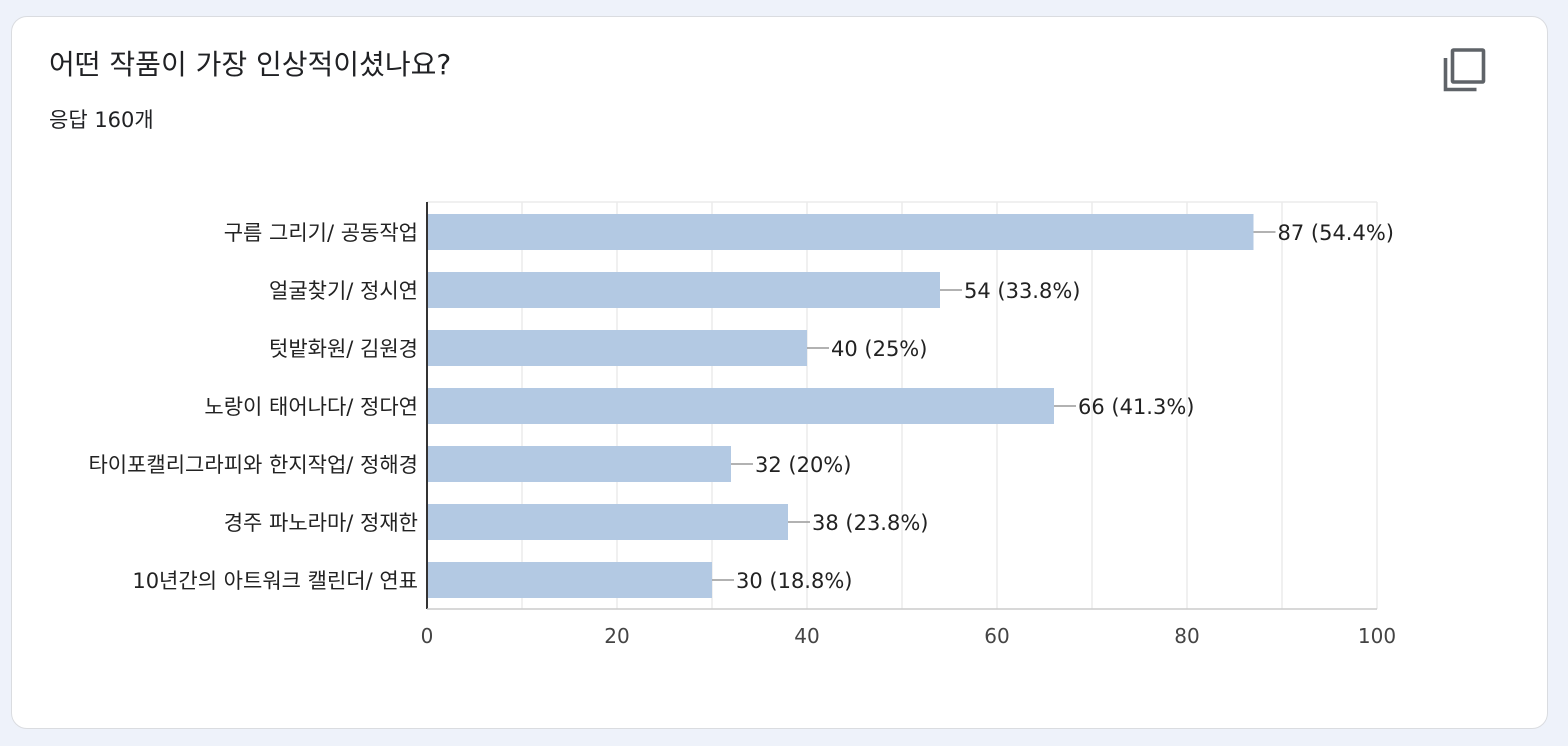 The width and height of the screenshot is (1568, 746). I want to click on data-label: 38 (23.8%), so click(870, 523).